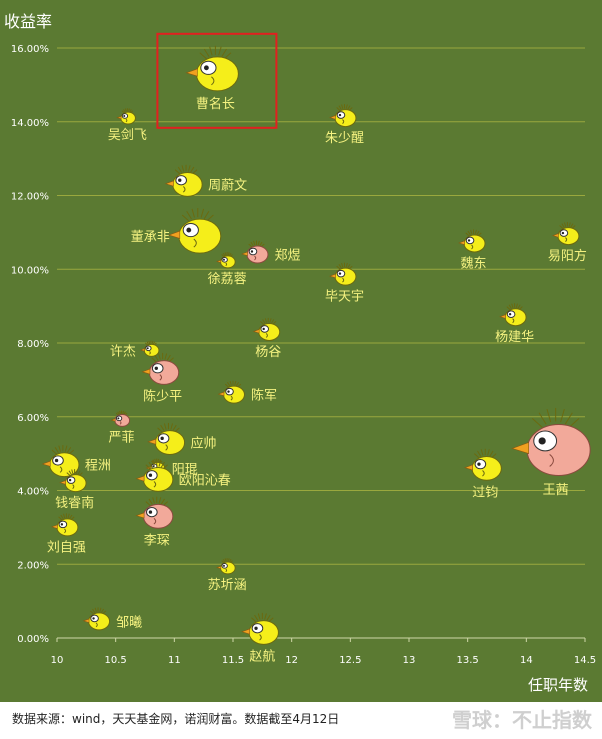 Image resolution: width=602 pixels, height=739 pixels. What do you see at coordinates (30, 49) in the screenshot?
I see `y-tick-label: 16.00%` at bounding box center [30, 49].